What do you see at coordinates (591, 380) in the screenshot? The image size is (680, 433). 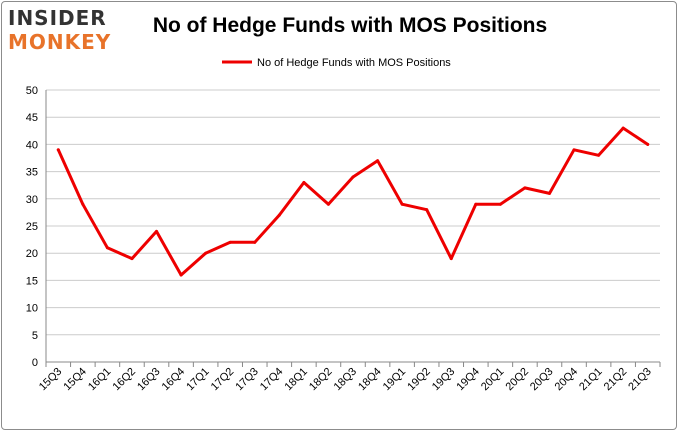 I see `x-tick-label-21Q1: 21Q1` at bounding box center [591, 380].